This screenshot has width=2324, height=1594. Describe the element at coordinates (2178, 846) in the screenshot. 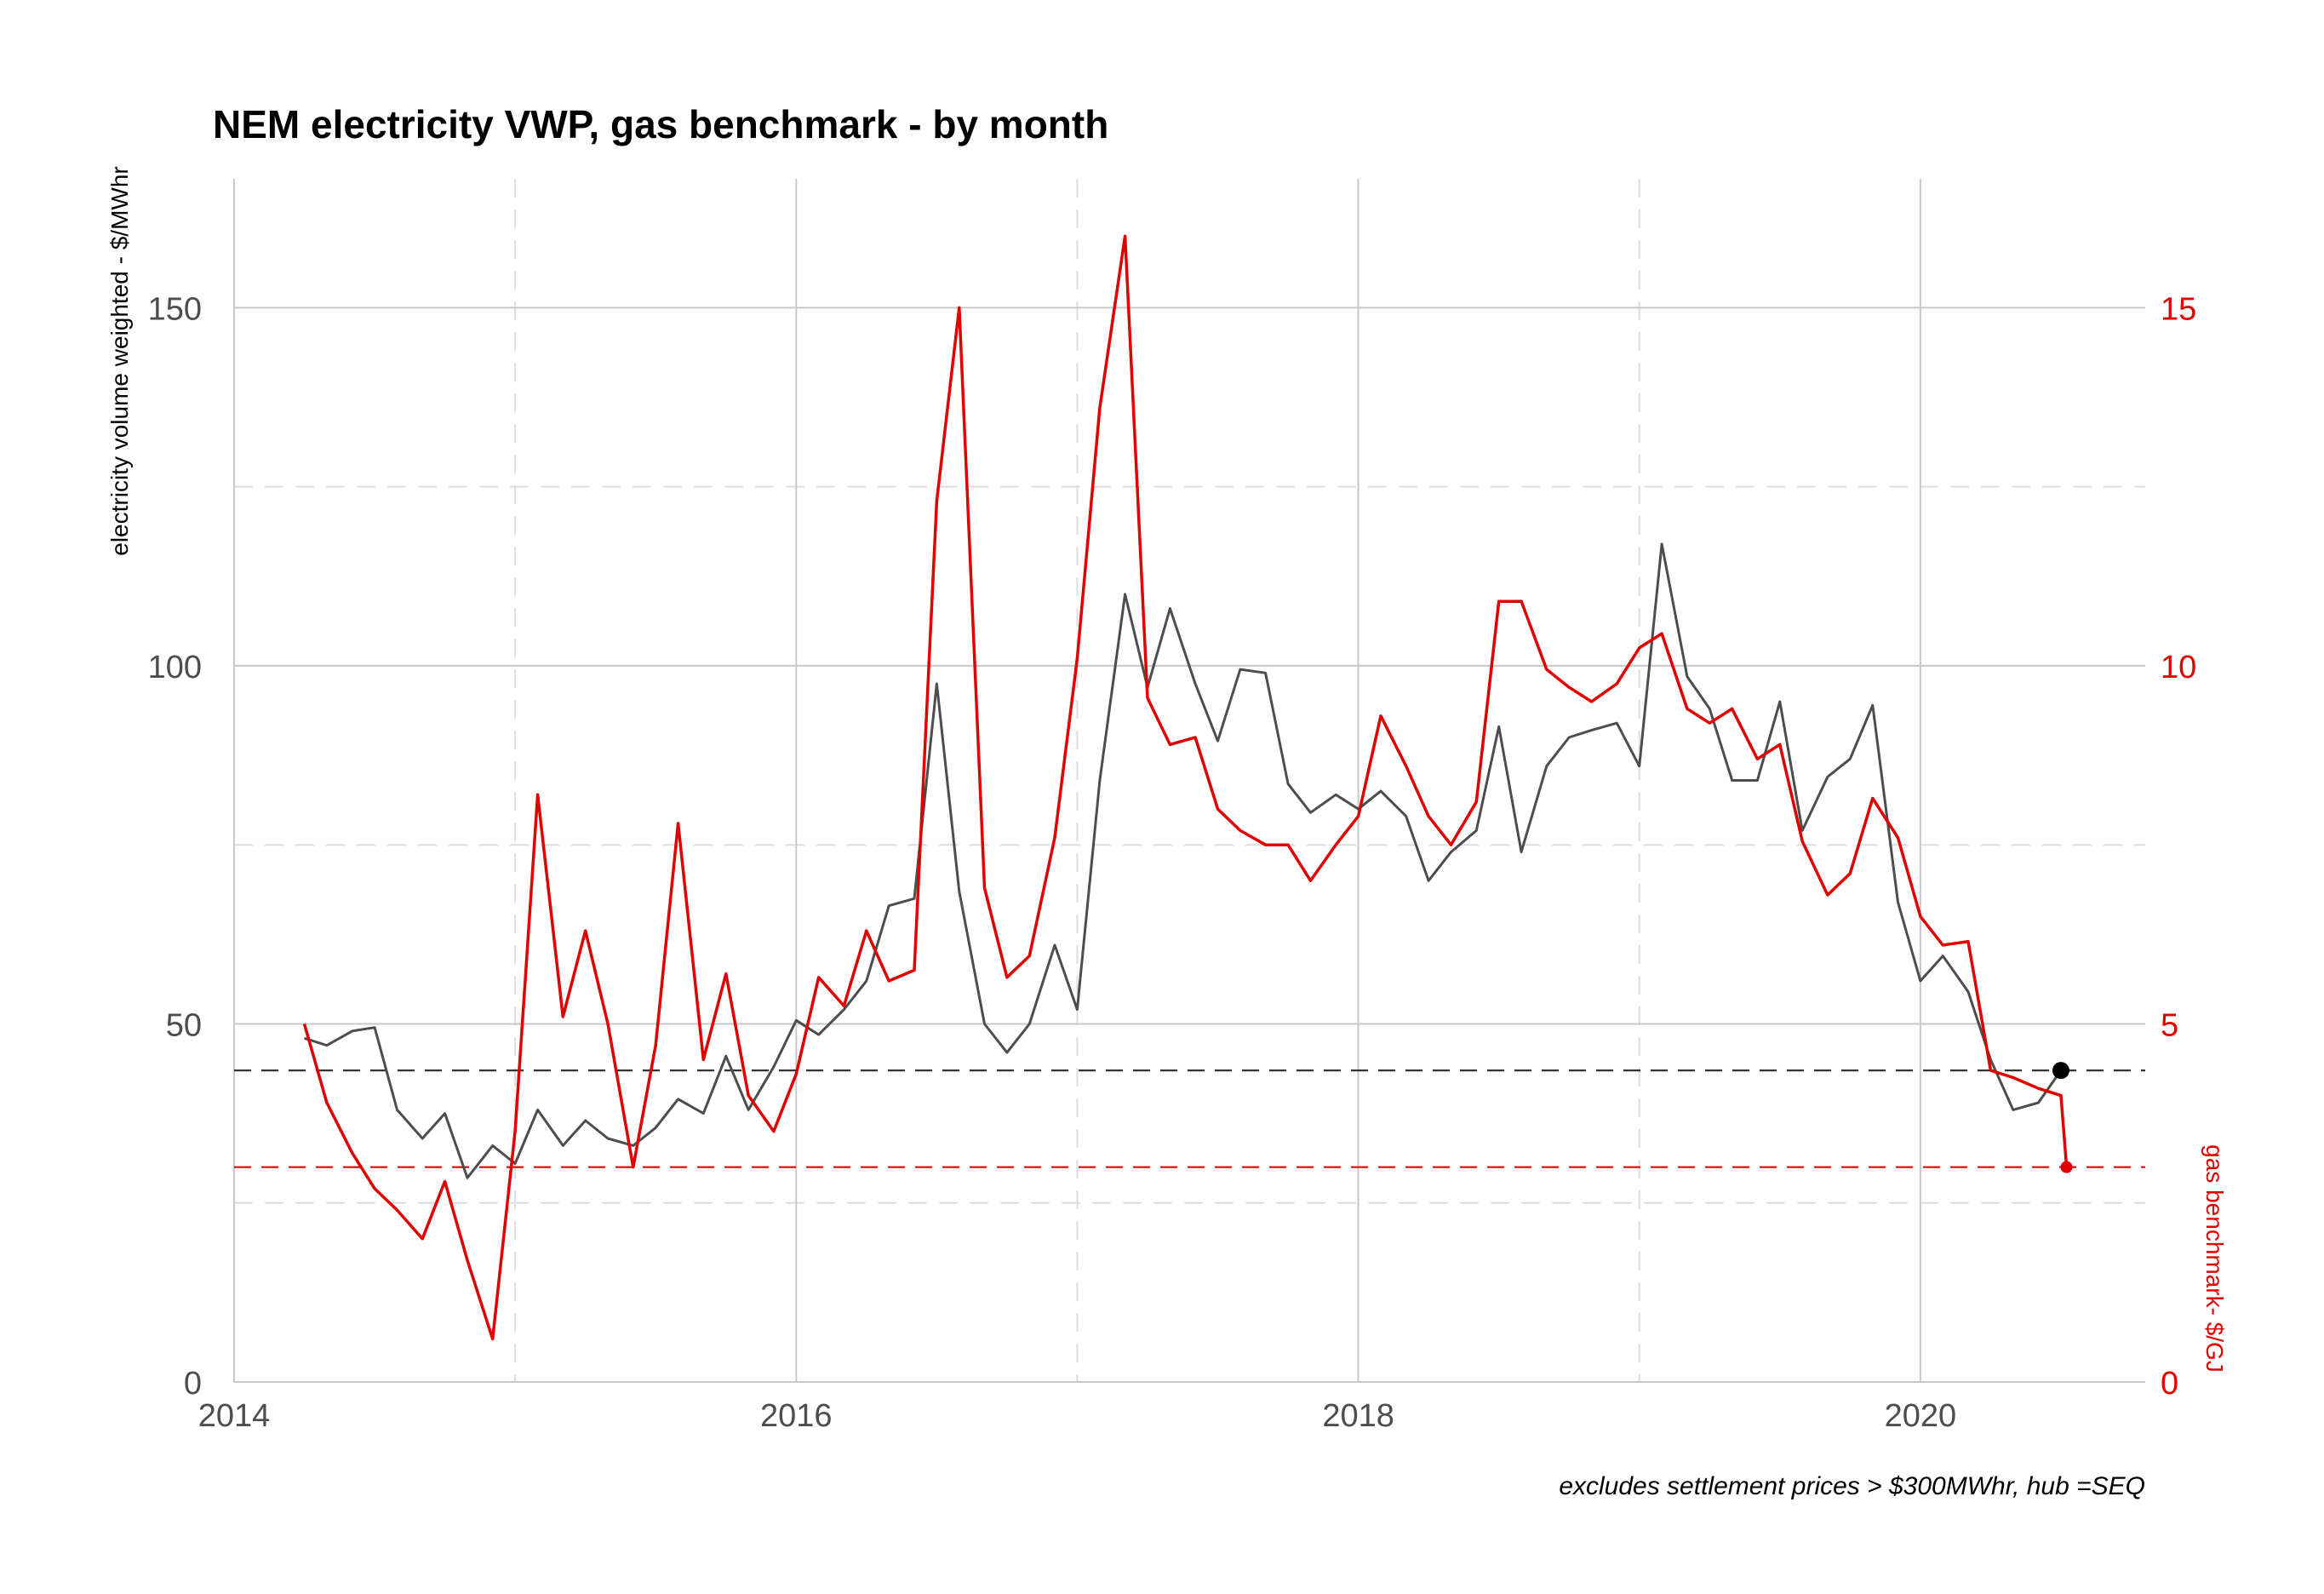

I see `right-axis-ticks: 0 5 10 15` at that location.